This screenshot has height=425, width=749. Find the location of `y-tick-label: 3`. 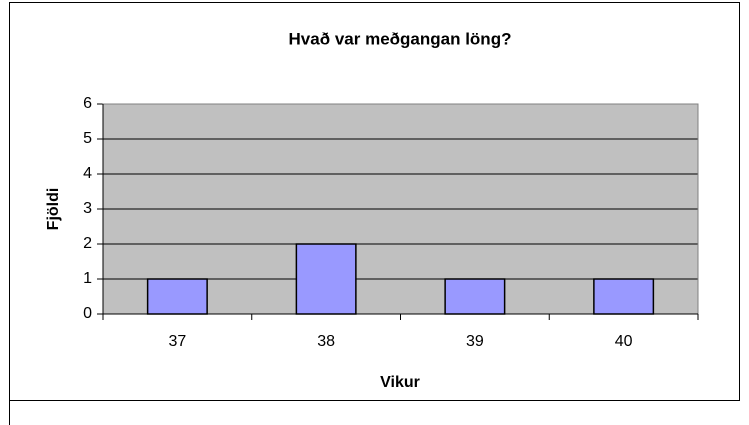

y-tick-label: 3 is located at coordinates (87, 208).